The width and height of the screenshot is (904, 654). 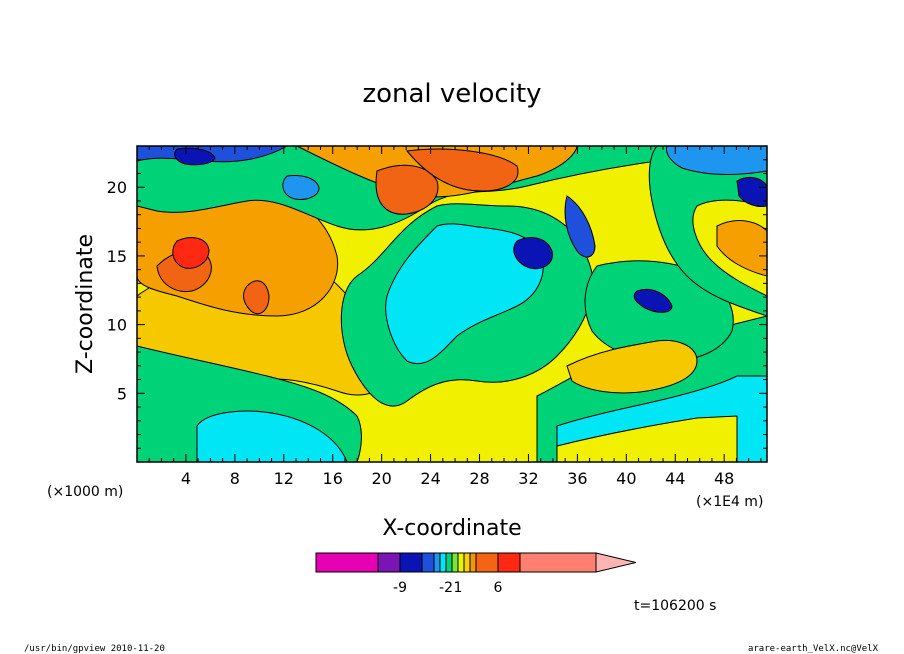 What do you see at coordinates (632, 366) in the screenshot?
I see `field-region-gold` at bounding box center [632, 366].